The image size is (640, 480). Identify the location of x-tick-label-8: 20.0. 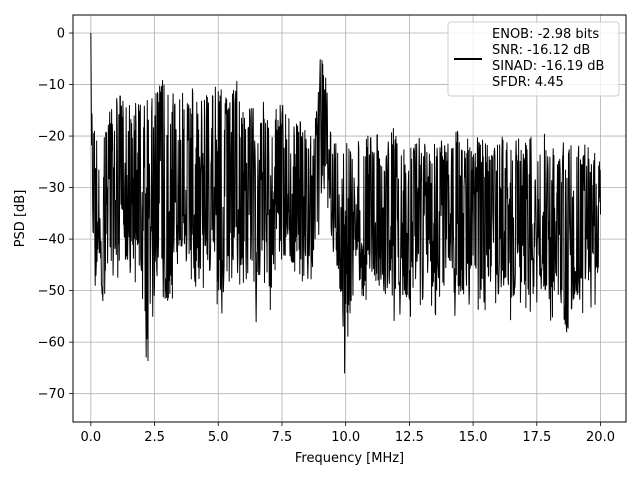
(600, 437).